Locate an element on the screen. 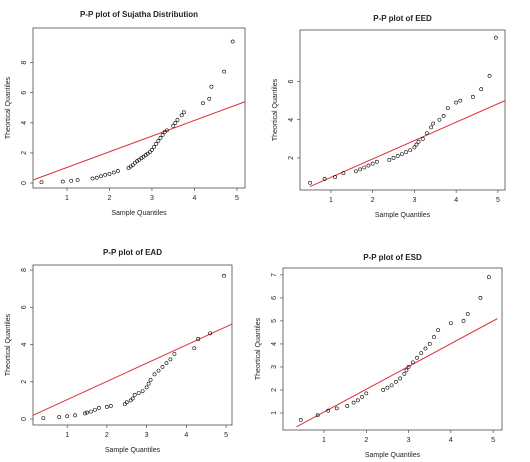  y-tick-label: 3 is located at coordinates (274, 367).